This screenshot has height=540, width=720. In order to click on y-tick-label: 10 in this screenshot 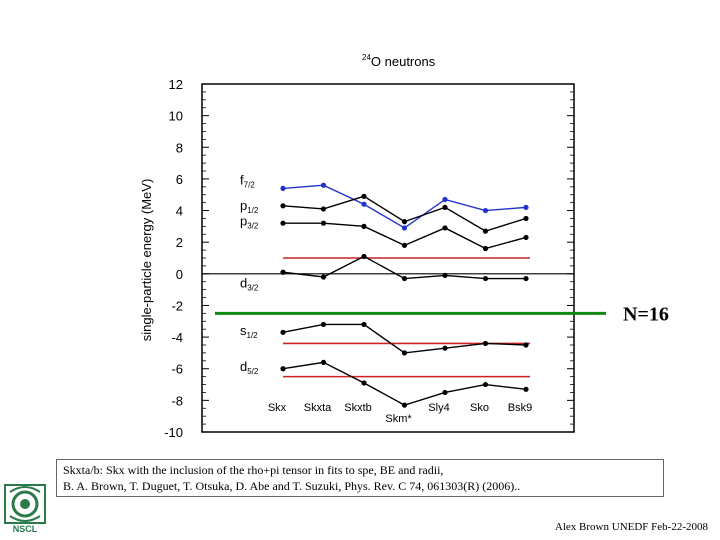, I will do `click(176, 116)`.